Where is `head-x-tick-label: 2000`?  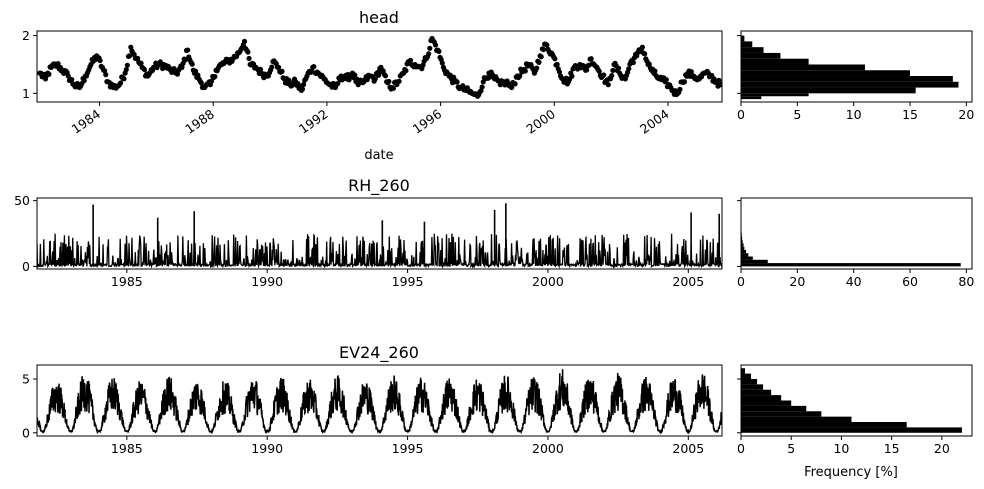
head-x-tick-label: 2000 is located at coordinates (540, 121).